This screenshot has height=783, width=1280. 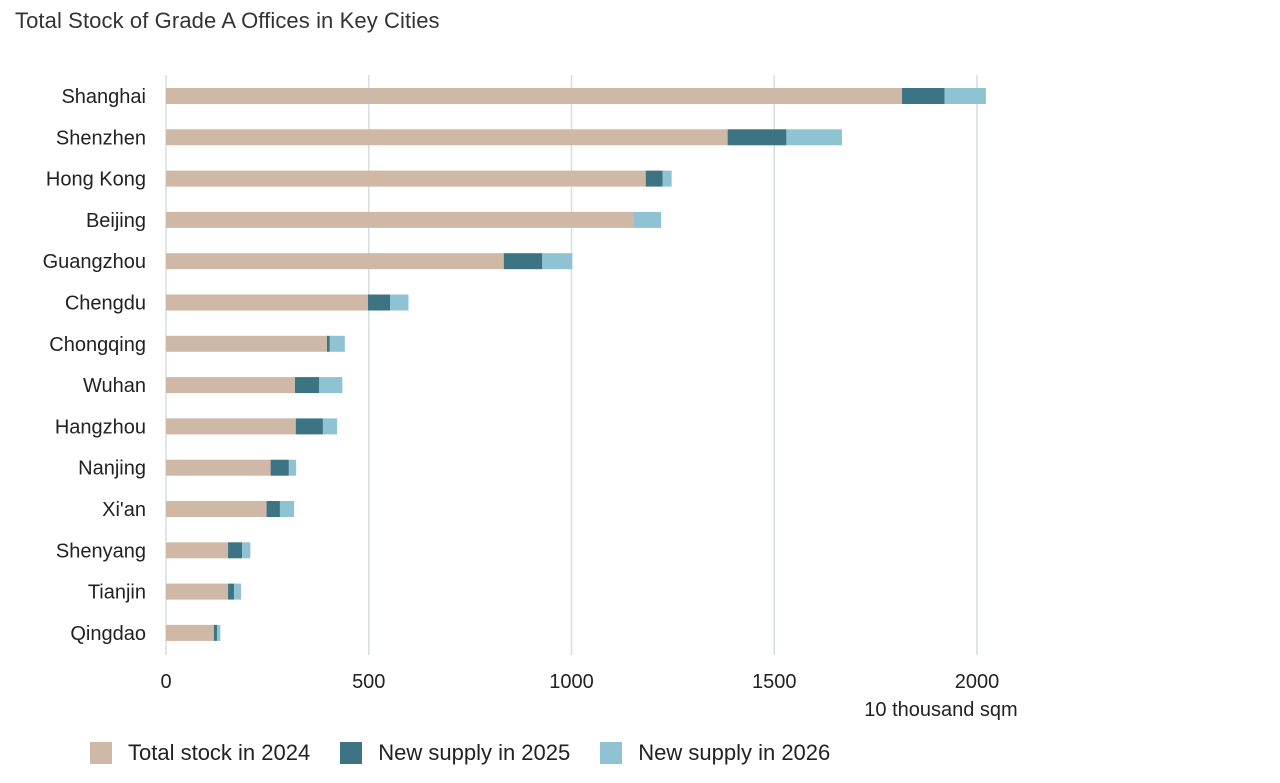 I want to click on category-label-guangzhou: Guangzhou, so click(x=94, y=262).